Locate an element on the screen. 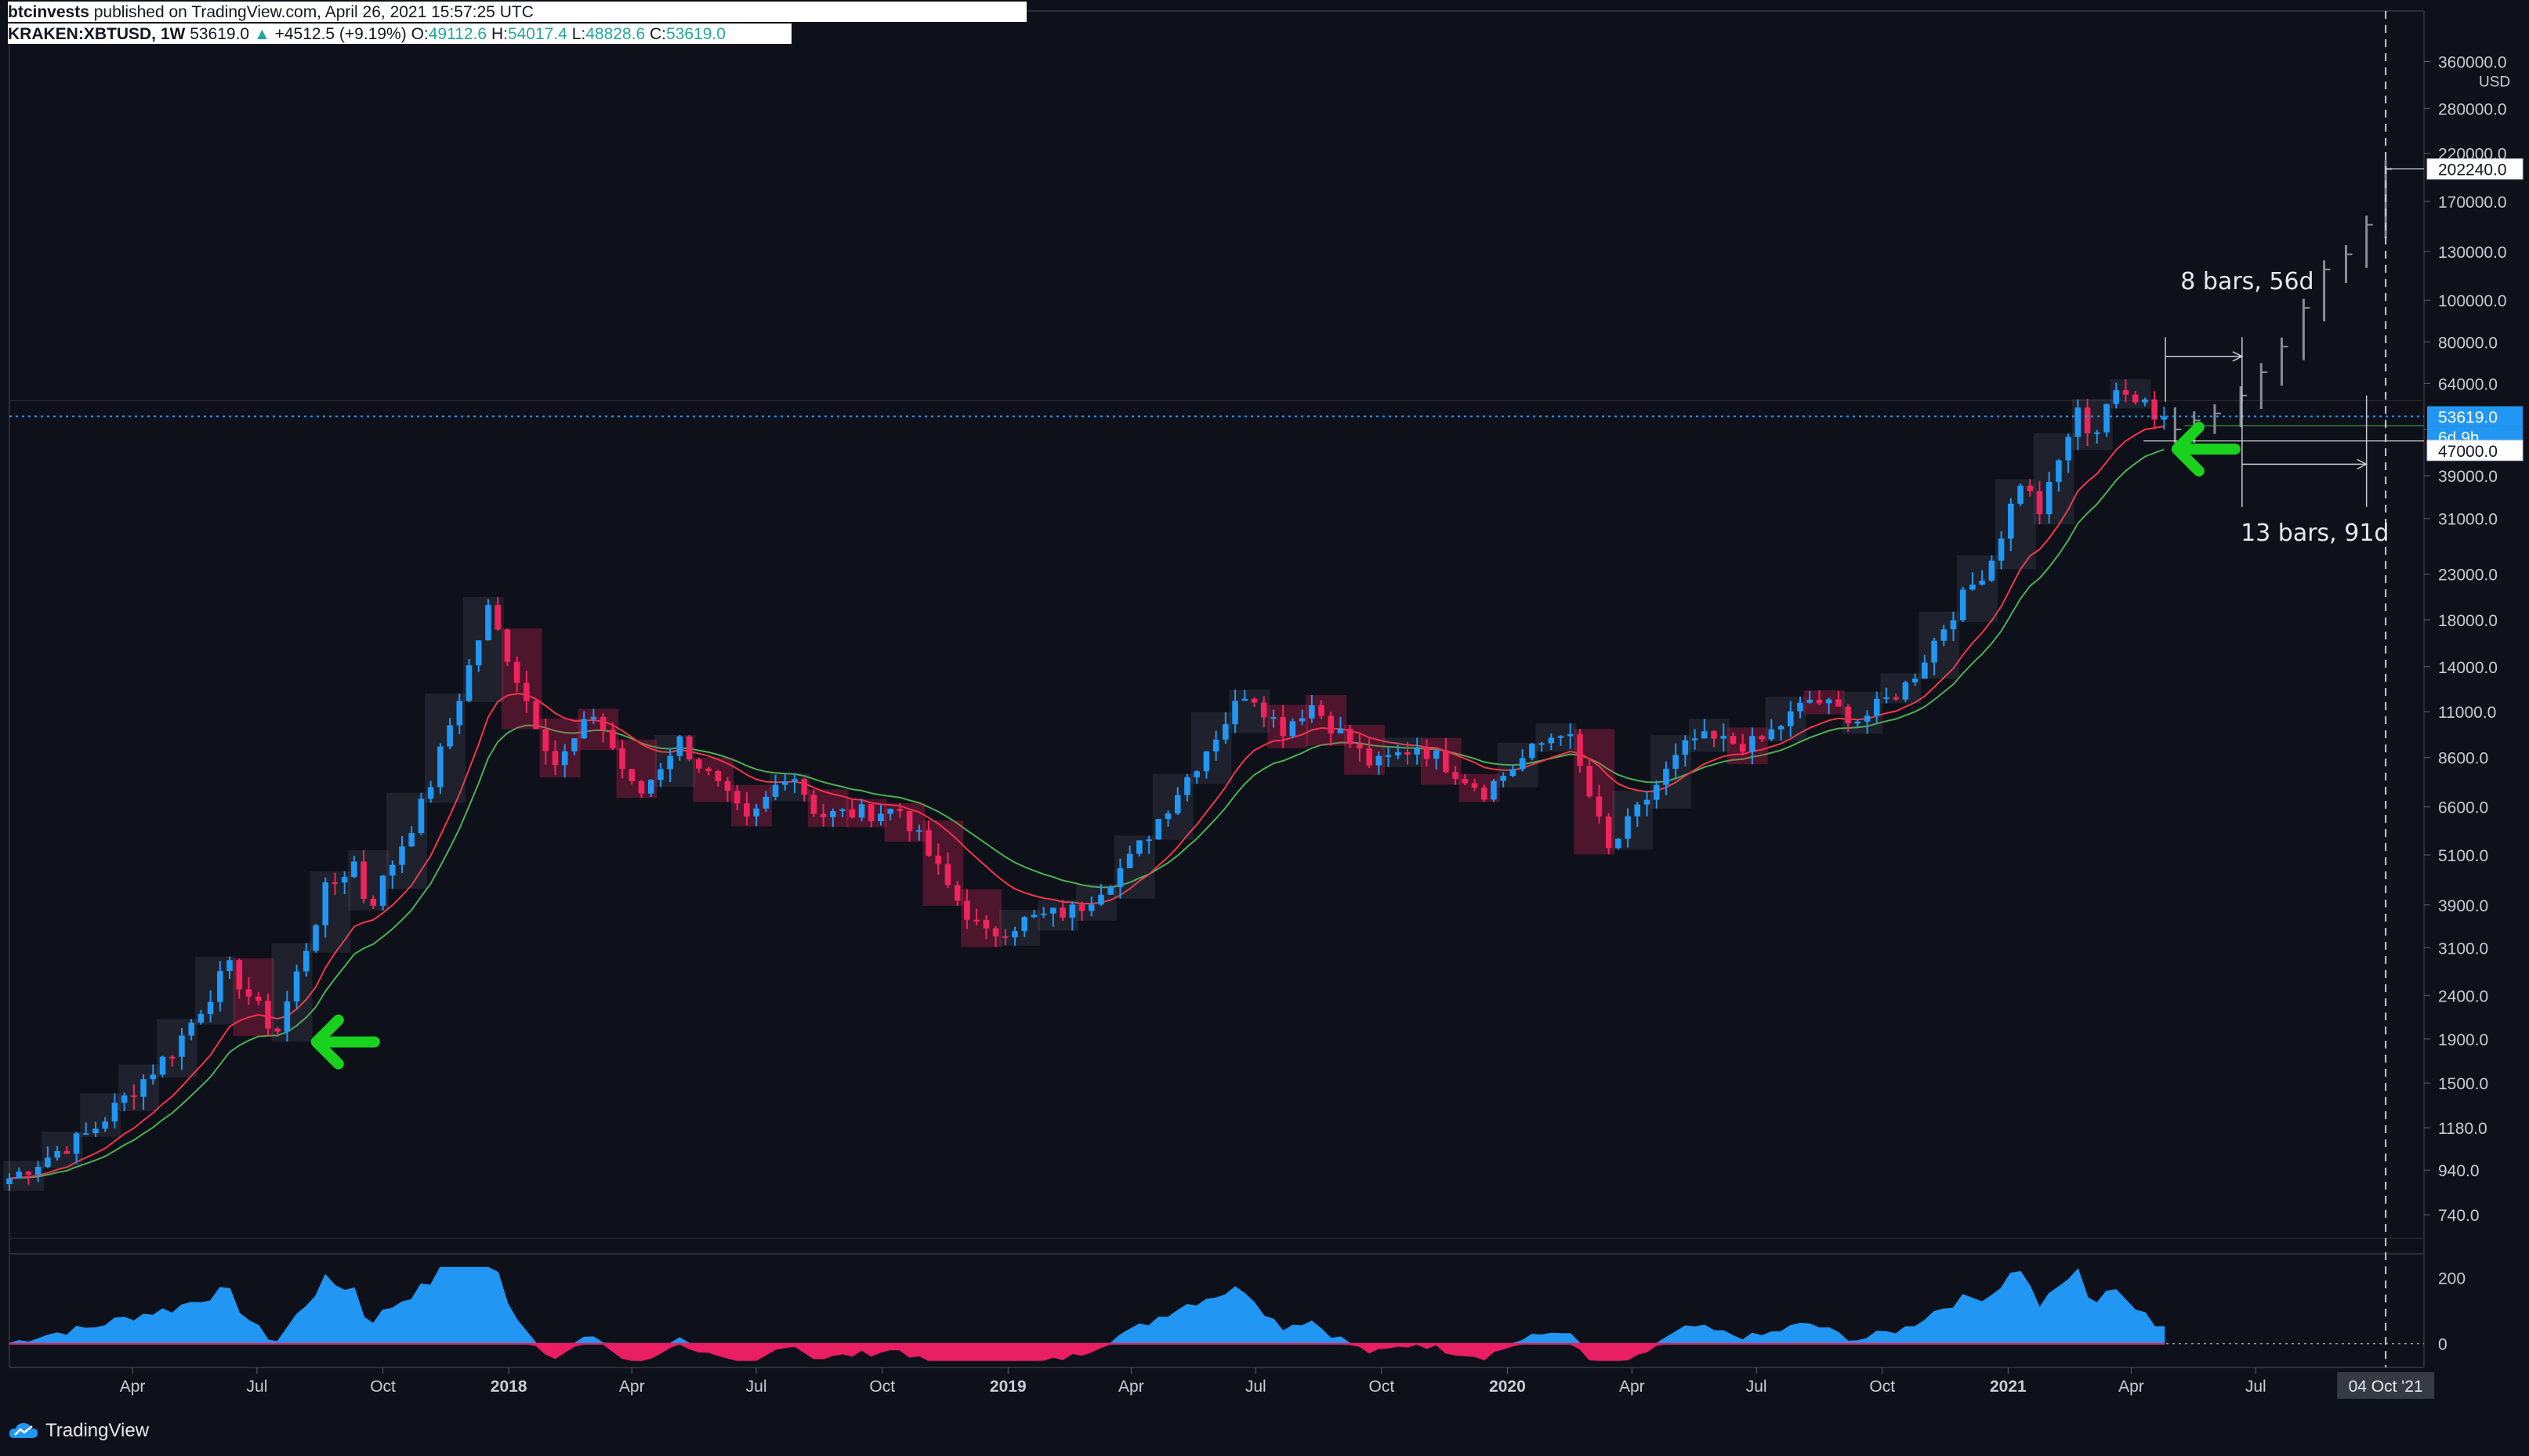 This screenshot has height=1456, width=2529. y-unit-label: USD is located at coordinates (2494, 82).